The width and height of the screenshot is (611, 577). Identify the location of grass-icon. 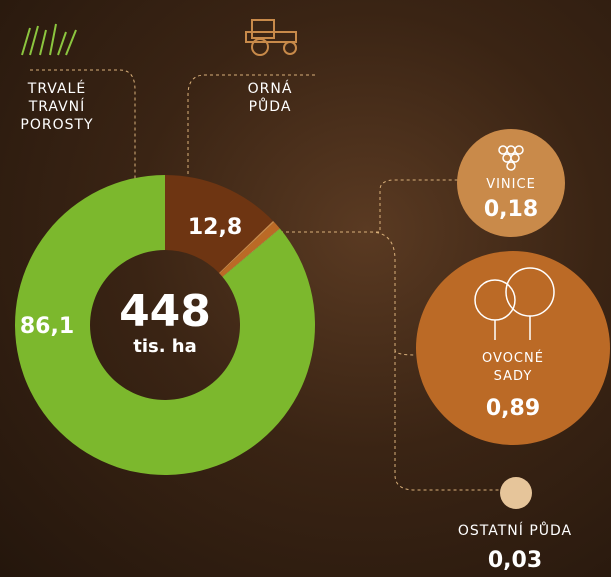
(49, 39).